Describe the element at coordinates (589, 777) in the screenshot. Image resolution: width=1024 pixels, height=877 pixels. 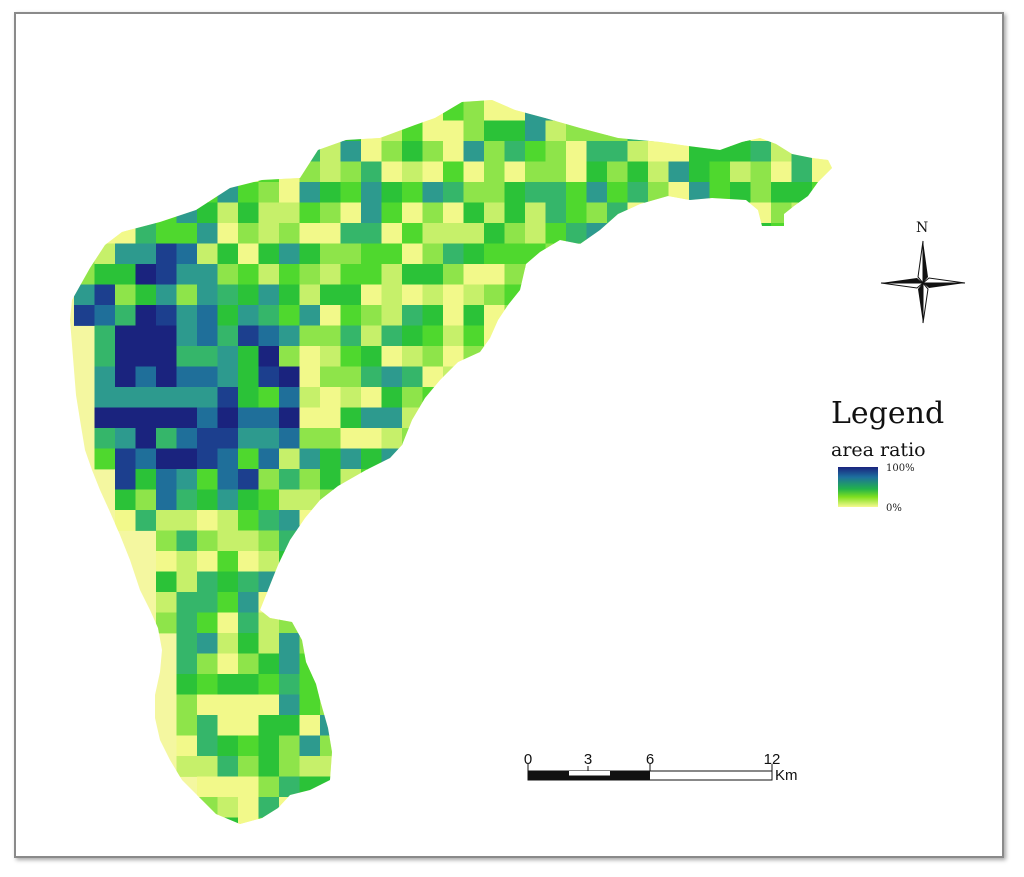
I see `scale-segment-2b` at that location.